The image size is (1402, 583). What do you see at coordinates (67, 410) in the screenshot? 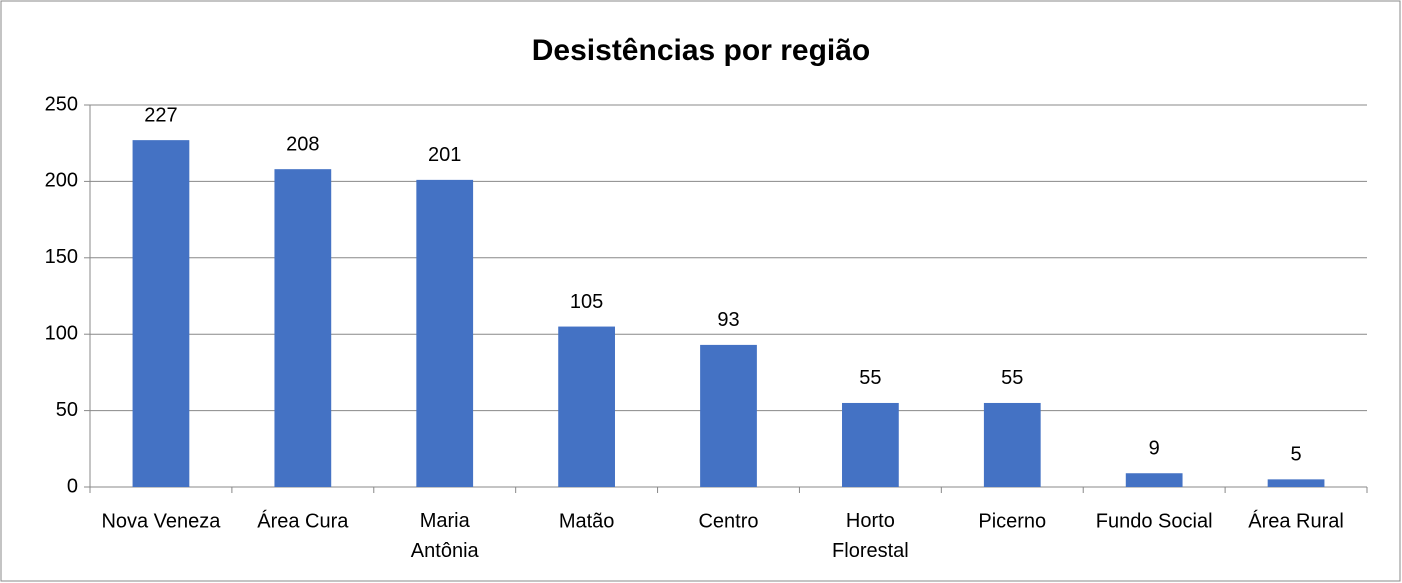
I see `y-tick-label: 50` at bounding box center [67, 410].